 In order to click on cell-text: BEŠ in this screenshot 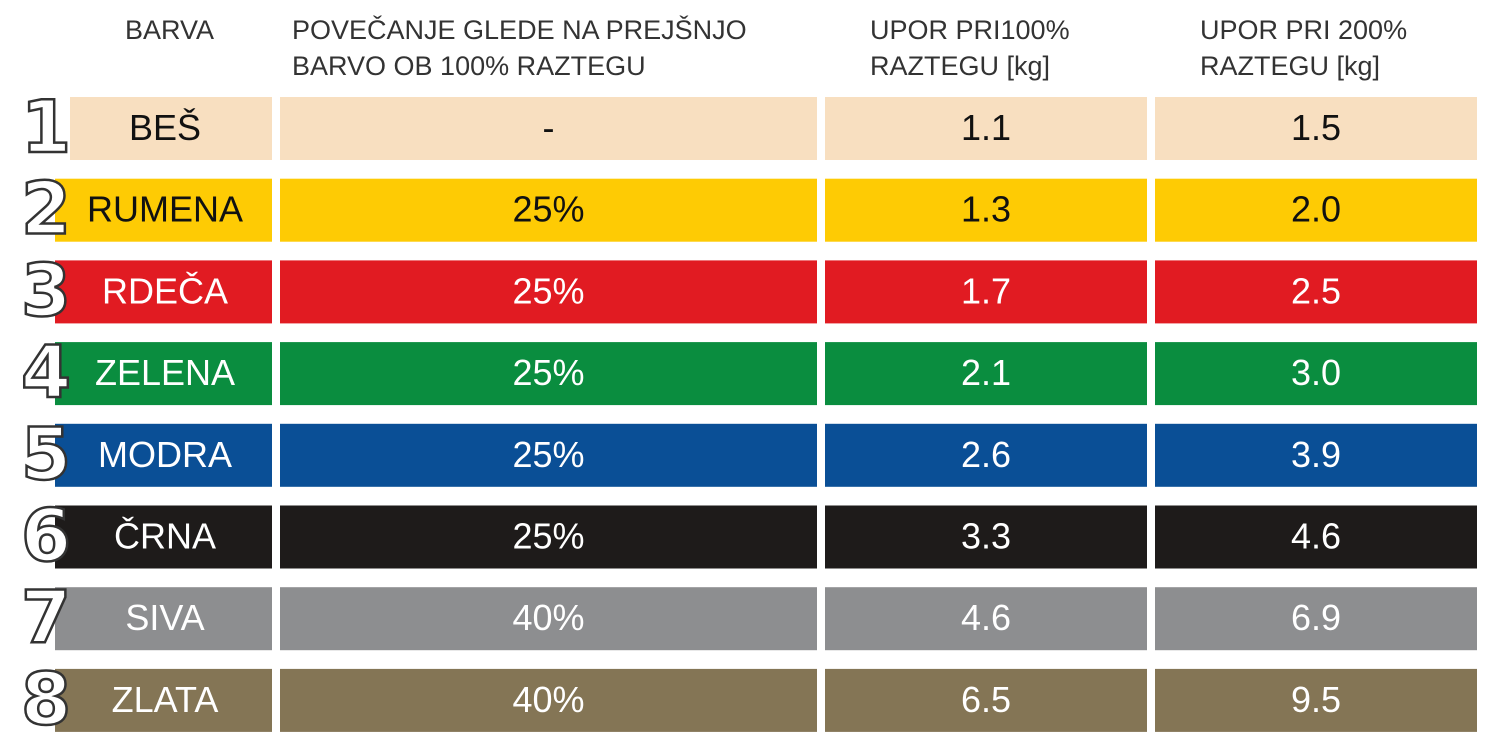, I will do `click(165, 127)`.